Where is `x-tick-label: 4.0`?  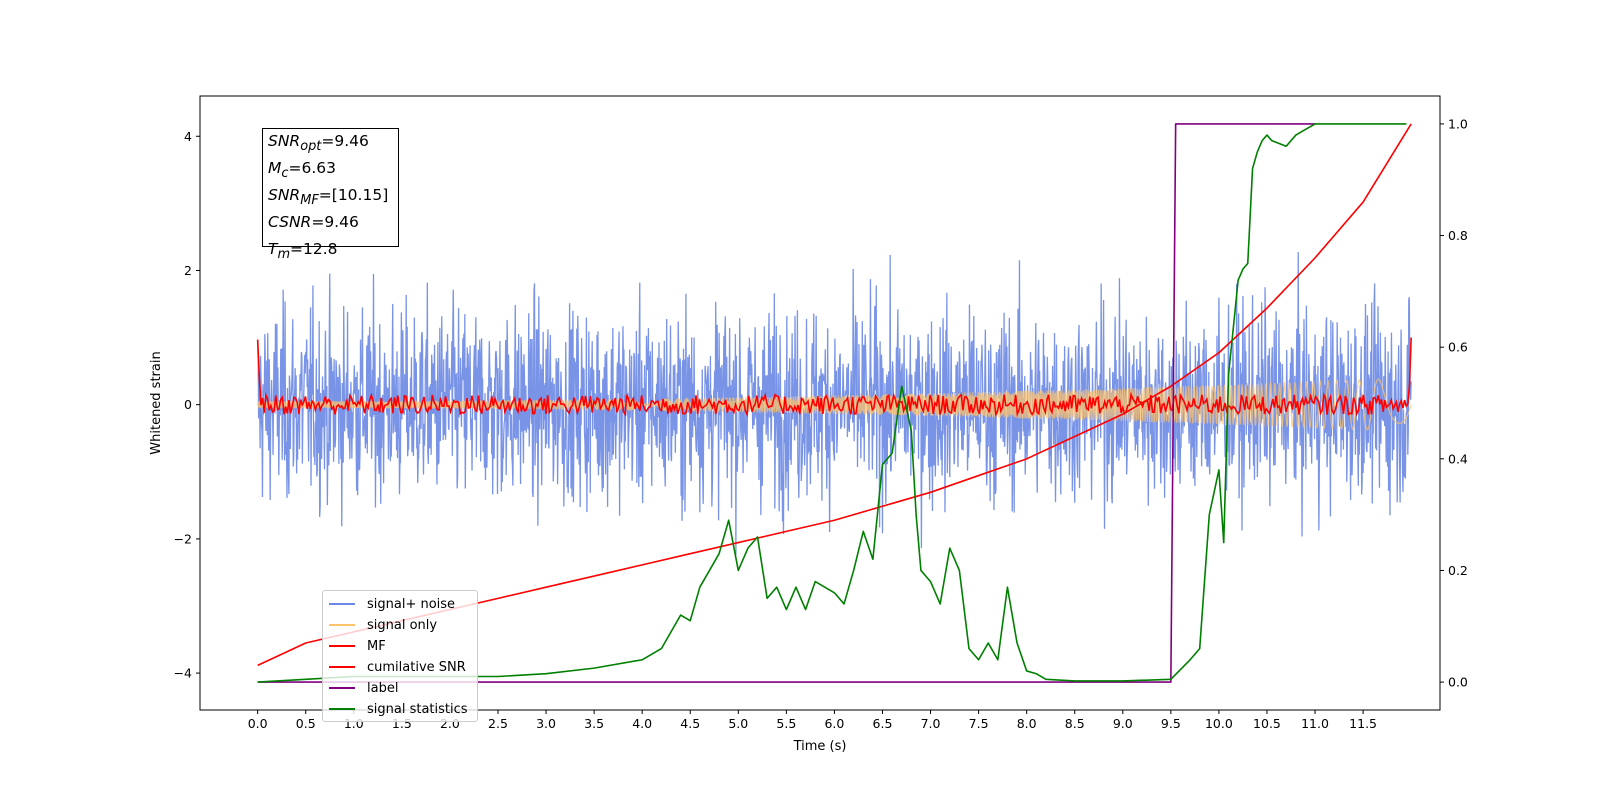 x-tick-label: 4.0 is located at coordinates (642, 723).